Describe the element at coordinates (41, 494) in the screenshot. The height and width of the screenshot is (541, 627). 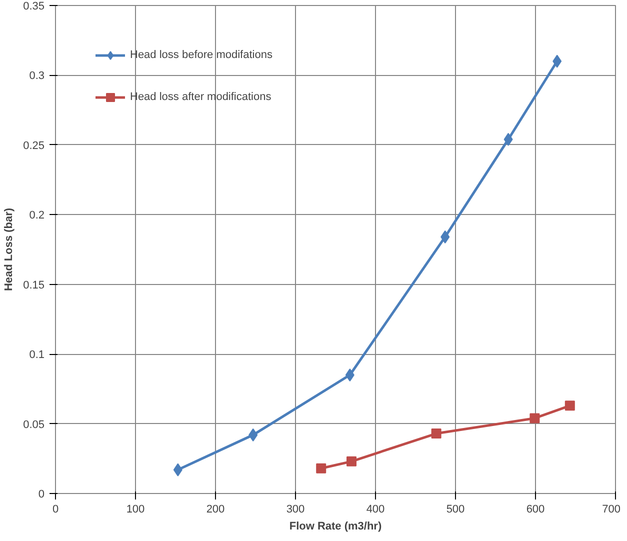
I see `y-tick-label: 0` at that location.